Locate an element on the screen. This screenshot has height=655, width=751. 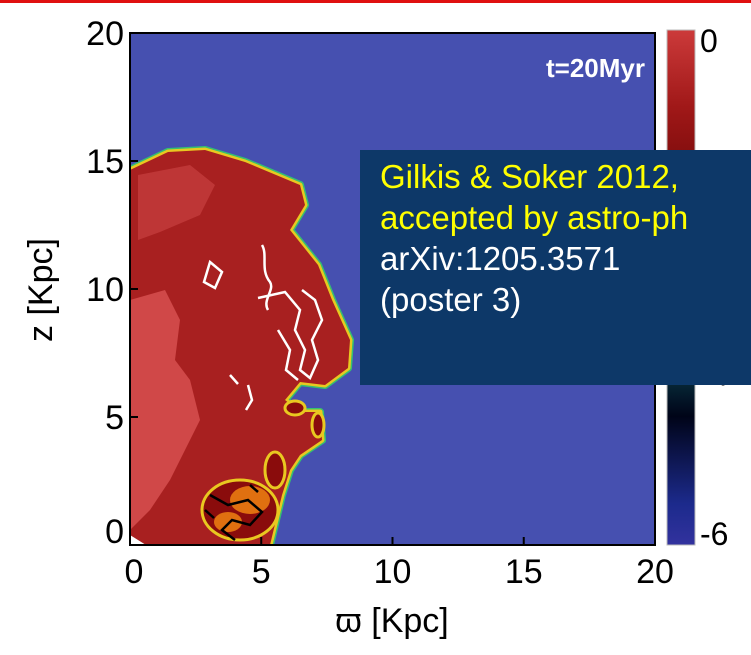
bubble-inner-region is located at coordinates (165, 410).